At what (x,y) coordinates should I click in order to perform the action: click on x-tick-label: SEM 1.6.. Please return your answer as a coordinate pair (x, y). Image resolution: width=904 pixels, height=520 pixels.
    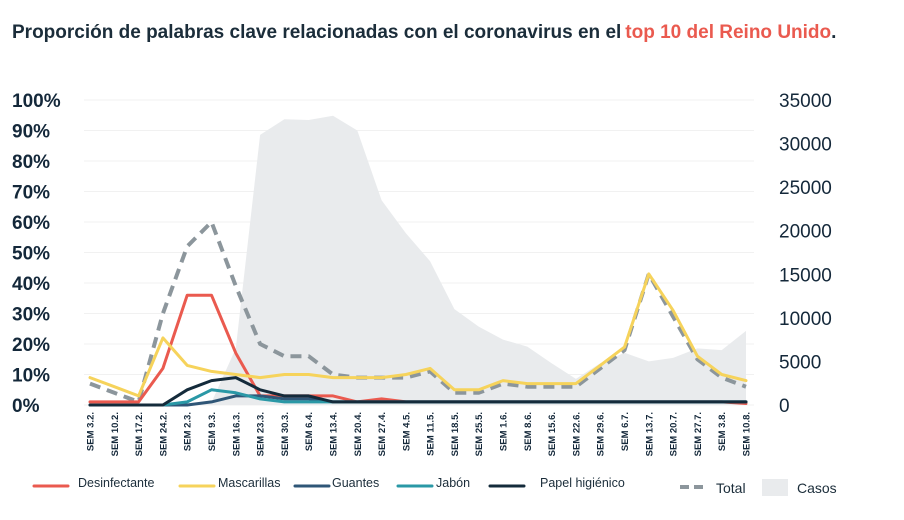
    Looking at the image, I should click on (504, 431).